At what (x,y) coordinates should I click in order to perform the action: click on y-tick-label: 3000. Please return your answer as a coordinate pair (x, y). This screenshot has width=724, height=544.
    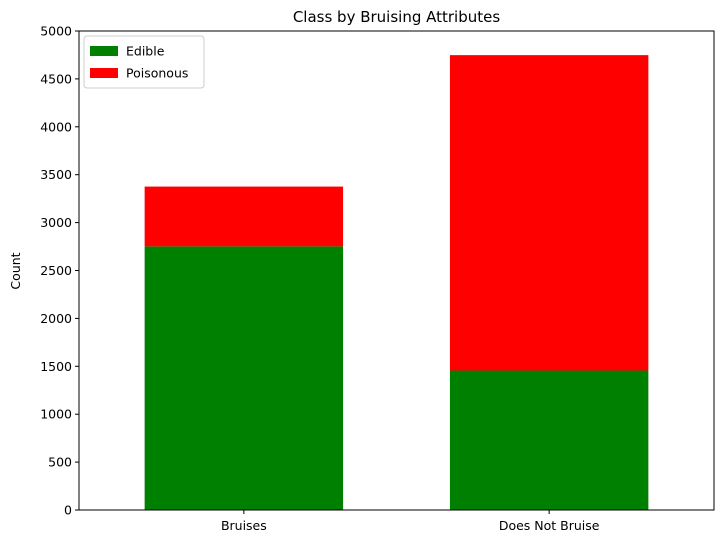
    Looking at the image, I should click on (56, 222).